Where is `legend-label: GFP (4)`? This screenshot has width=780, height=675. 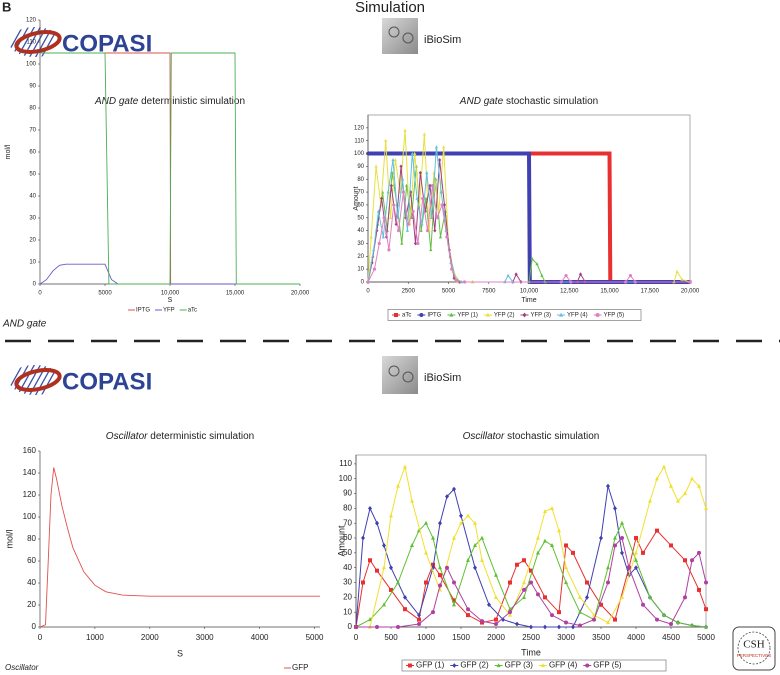 legend-label: GFP (4) is located at coordinates (563, 665).